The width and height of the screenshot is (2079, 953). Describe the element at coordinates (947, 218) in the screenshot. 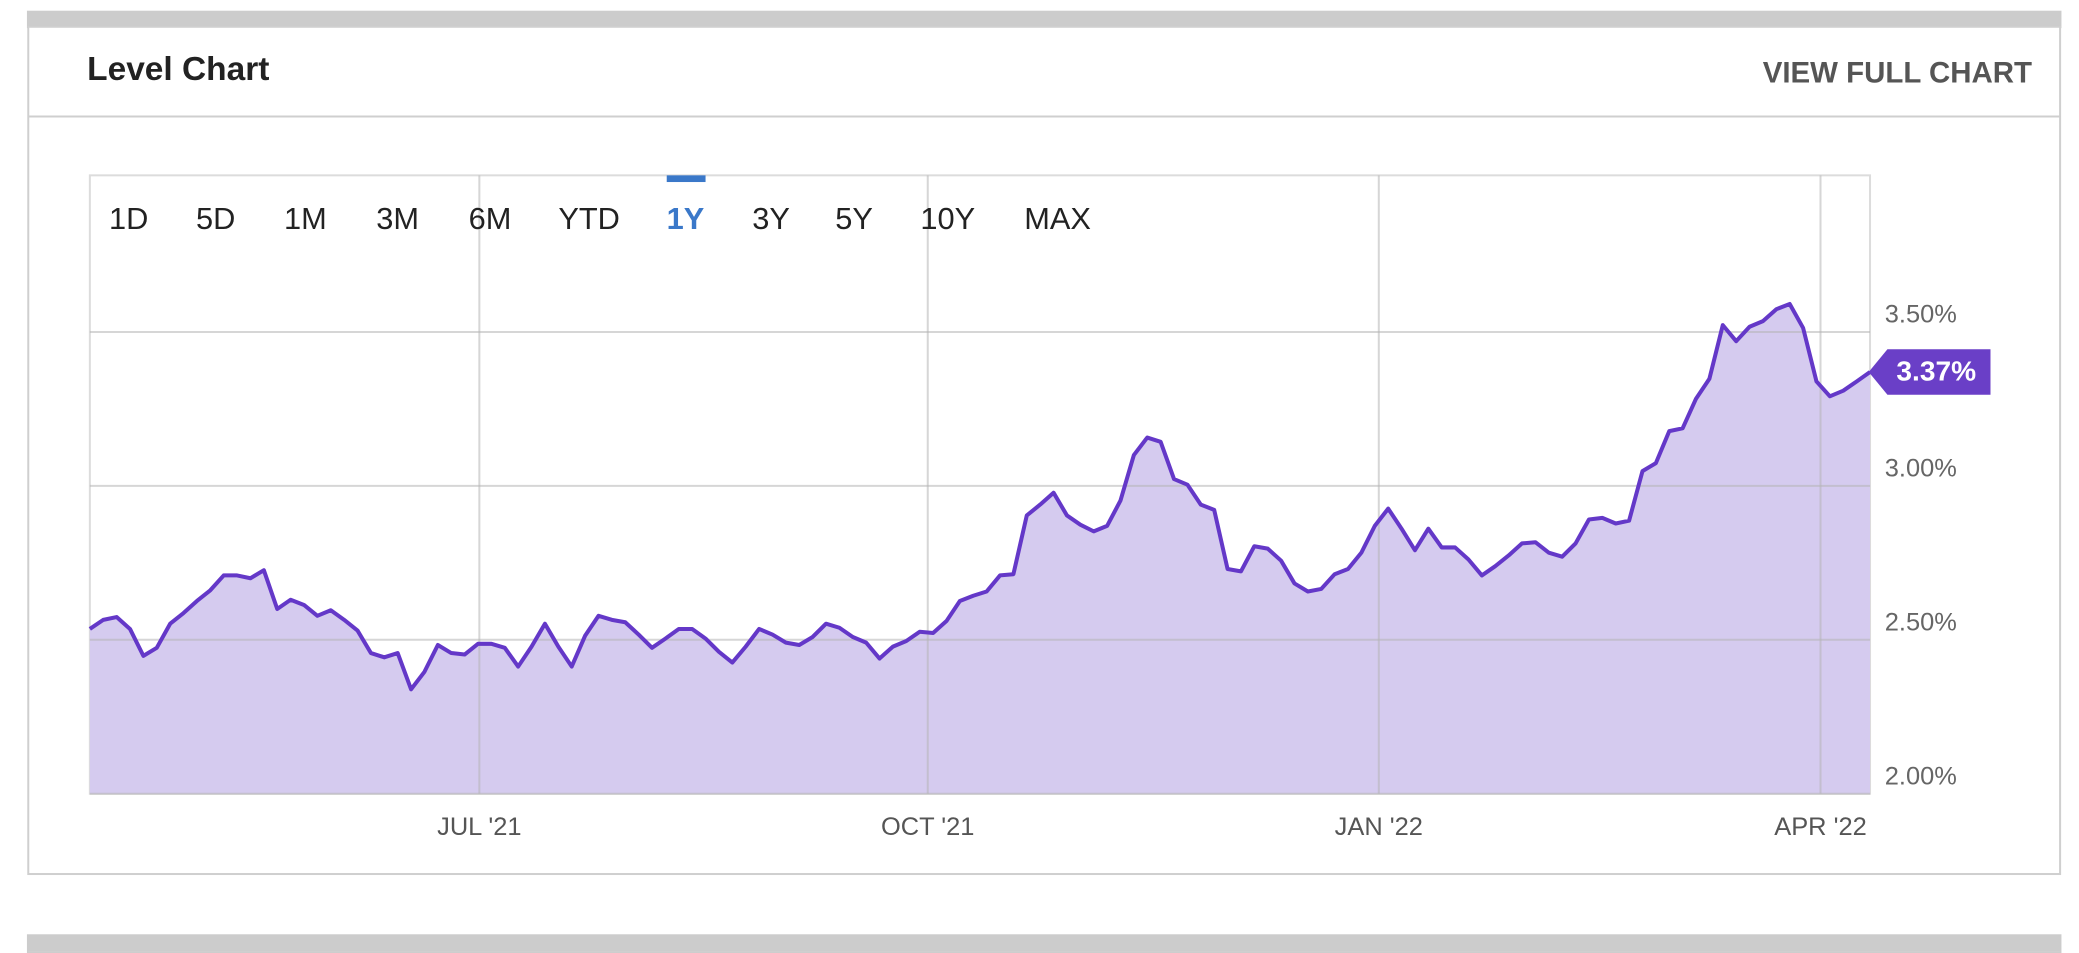

I see `range-button: 10Y` at that location.